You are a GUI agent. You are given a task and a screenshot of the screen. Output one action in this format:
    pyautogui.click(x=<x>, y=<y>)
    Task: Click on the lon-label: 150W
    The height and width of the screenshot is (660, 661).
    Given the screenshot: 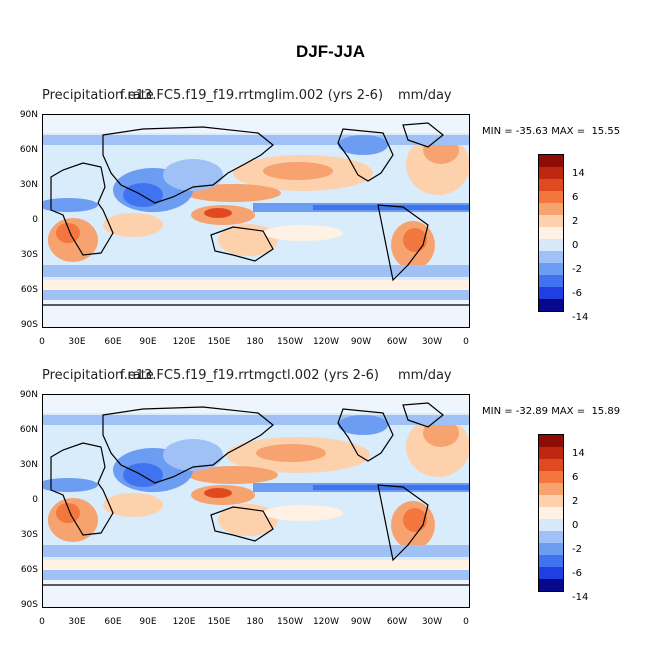 What is the action you would take?
    pyautogui.click(x=290, y=342)
    